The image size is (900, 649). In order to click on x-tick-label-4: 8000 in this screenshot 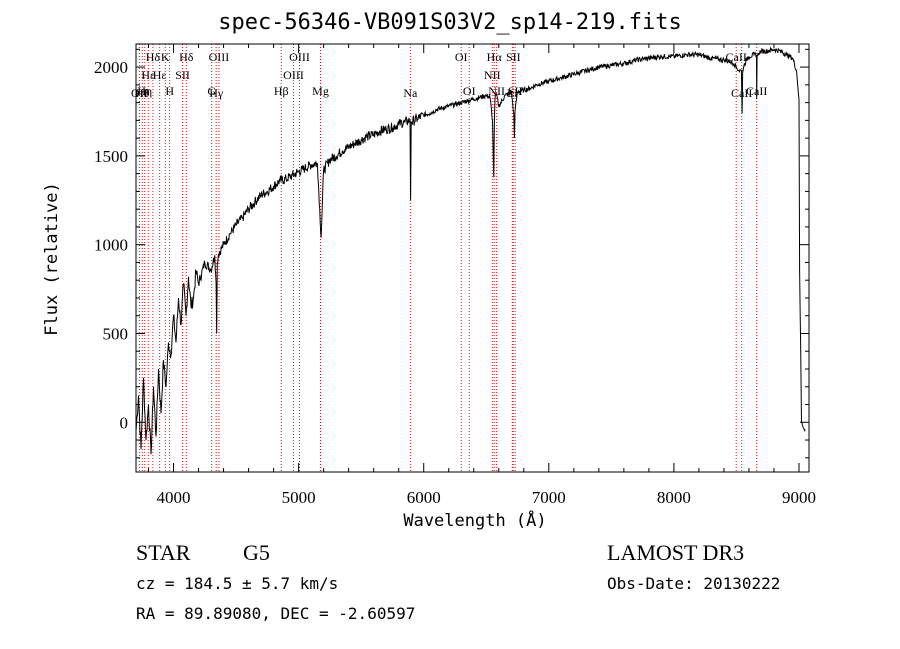, I will do `click(674, 497)`.